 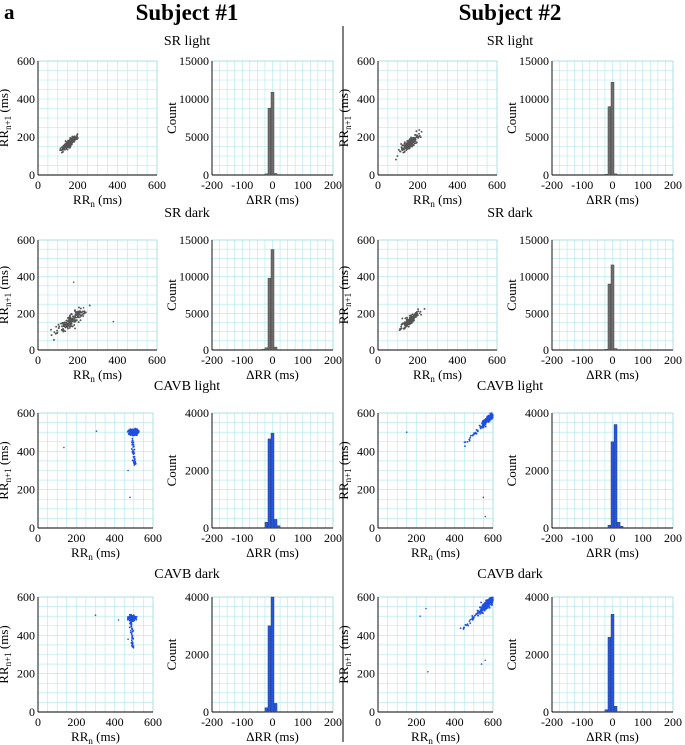 What do you see at coordinates (673, 722) in the screenshot?
I see `s2-cavb-dark-histogram-x-tick-label: 200` at bounding box center [673, 722].